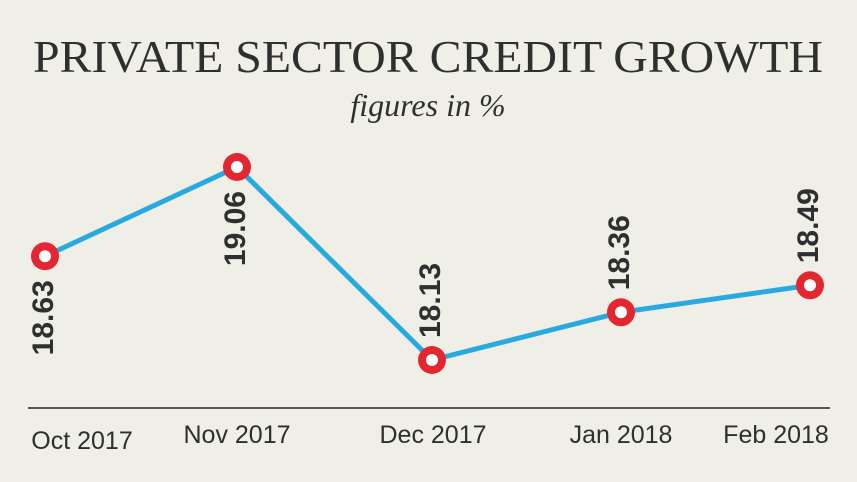  I want to click on data-label: 18.49, so click(808, 225).